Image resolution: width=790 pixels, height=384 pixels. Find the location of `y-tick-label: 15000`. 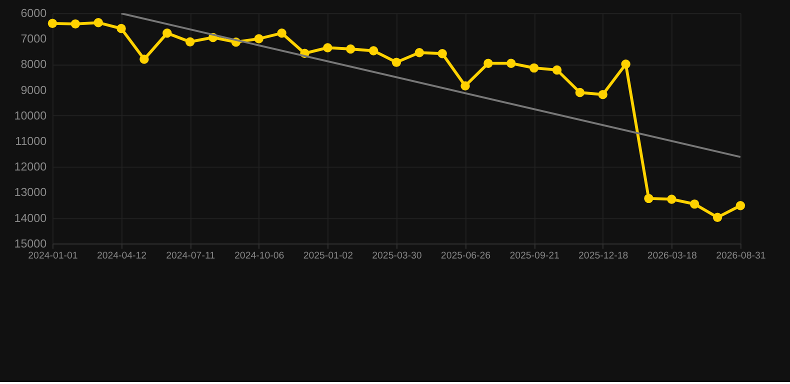

y-tick-label: 15000 is located at coordinates (31, 243).